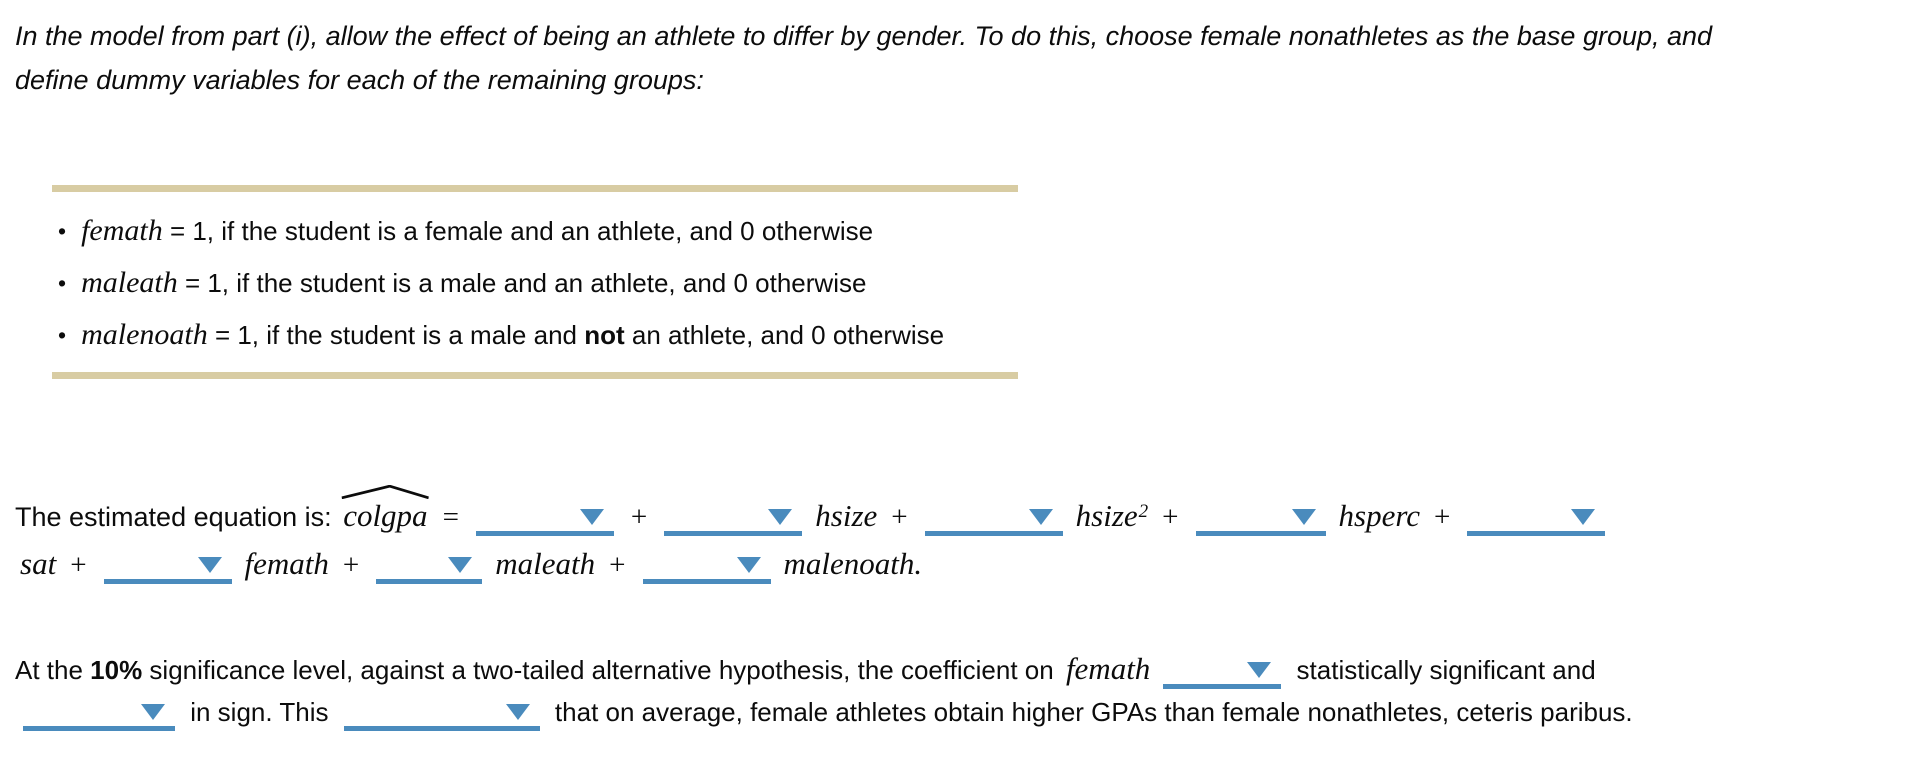  Describe the element at coordinates (122, 230) in the screenshot. I see `variable-name: femath` at that location.